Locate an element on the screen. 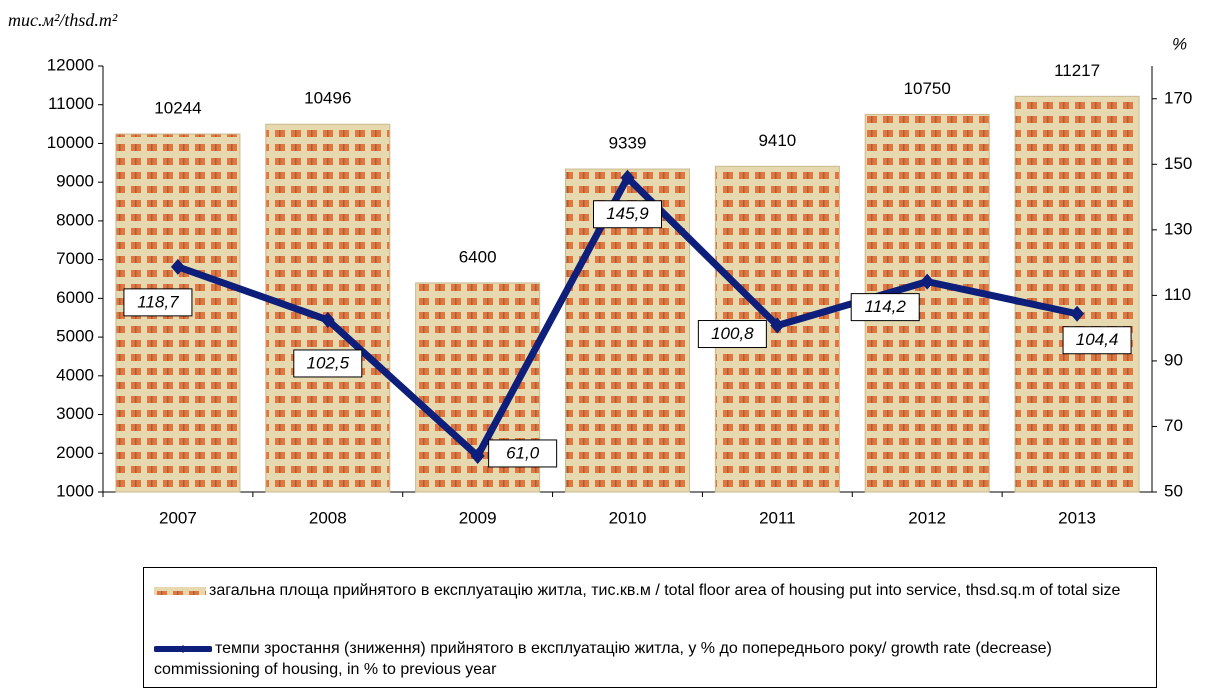 The image size is (1208, 695). line-value-label: 104,4 is located at coordinates (1097, 339).